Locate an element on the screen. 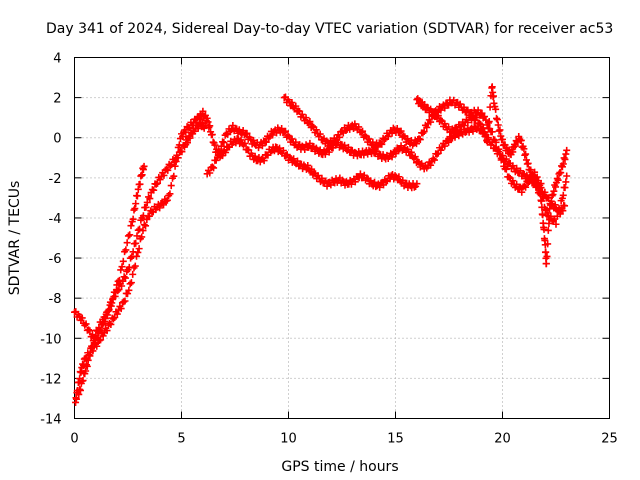  x-tick-label: 20 is located at coordinates (502, 439).